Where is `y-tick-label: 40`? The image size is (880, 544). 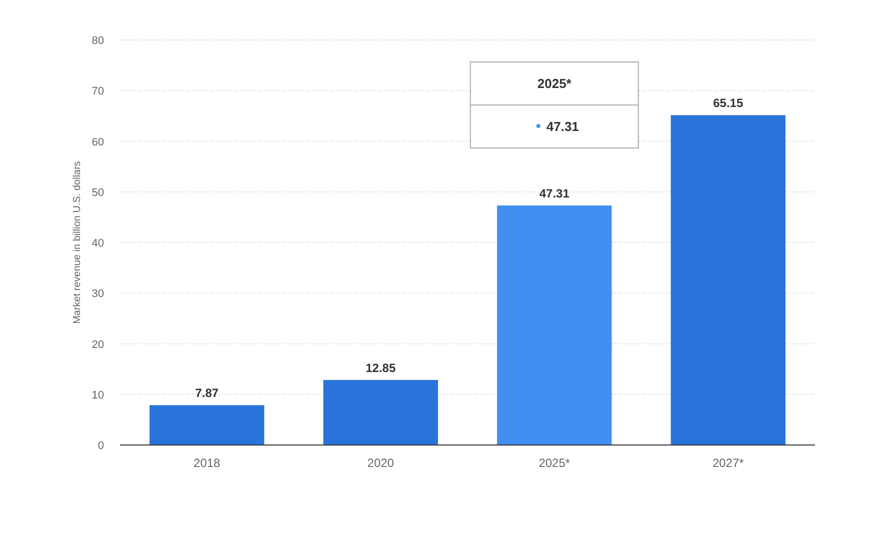 y-tick-label: 40 is located at coordinates (98, 244).